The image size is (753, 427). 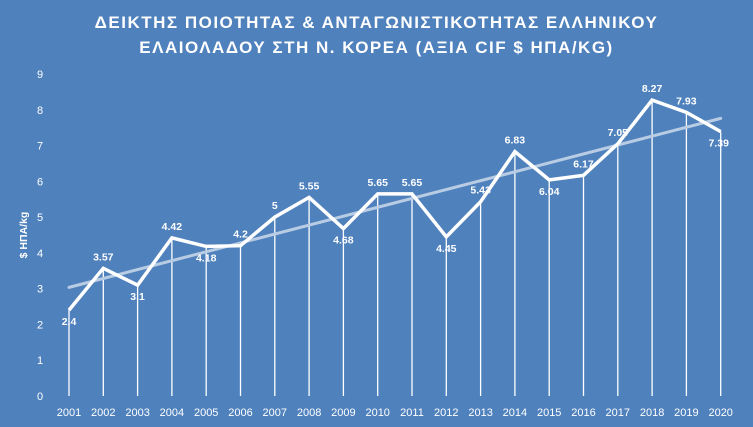 What do you see at coordinates (549, 413) in the screenshot?
I see `x-tick-label-2015: 2015` at bounding box center [549, 413].